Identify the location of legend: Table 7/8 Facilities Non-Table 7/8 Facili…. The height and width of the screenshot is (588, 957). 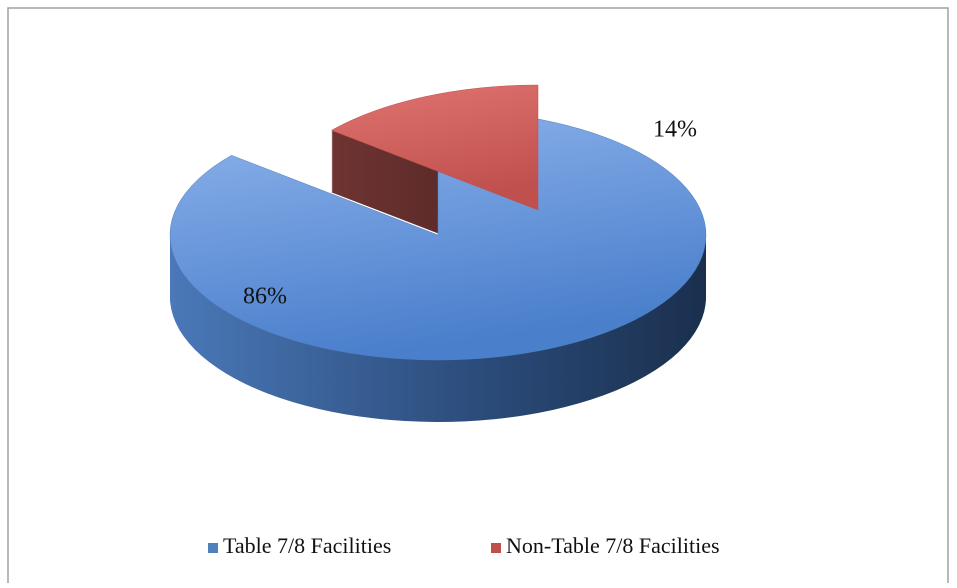
(464, 545).